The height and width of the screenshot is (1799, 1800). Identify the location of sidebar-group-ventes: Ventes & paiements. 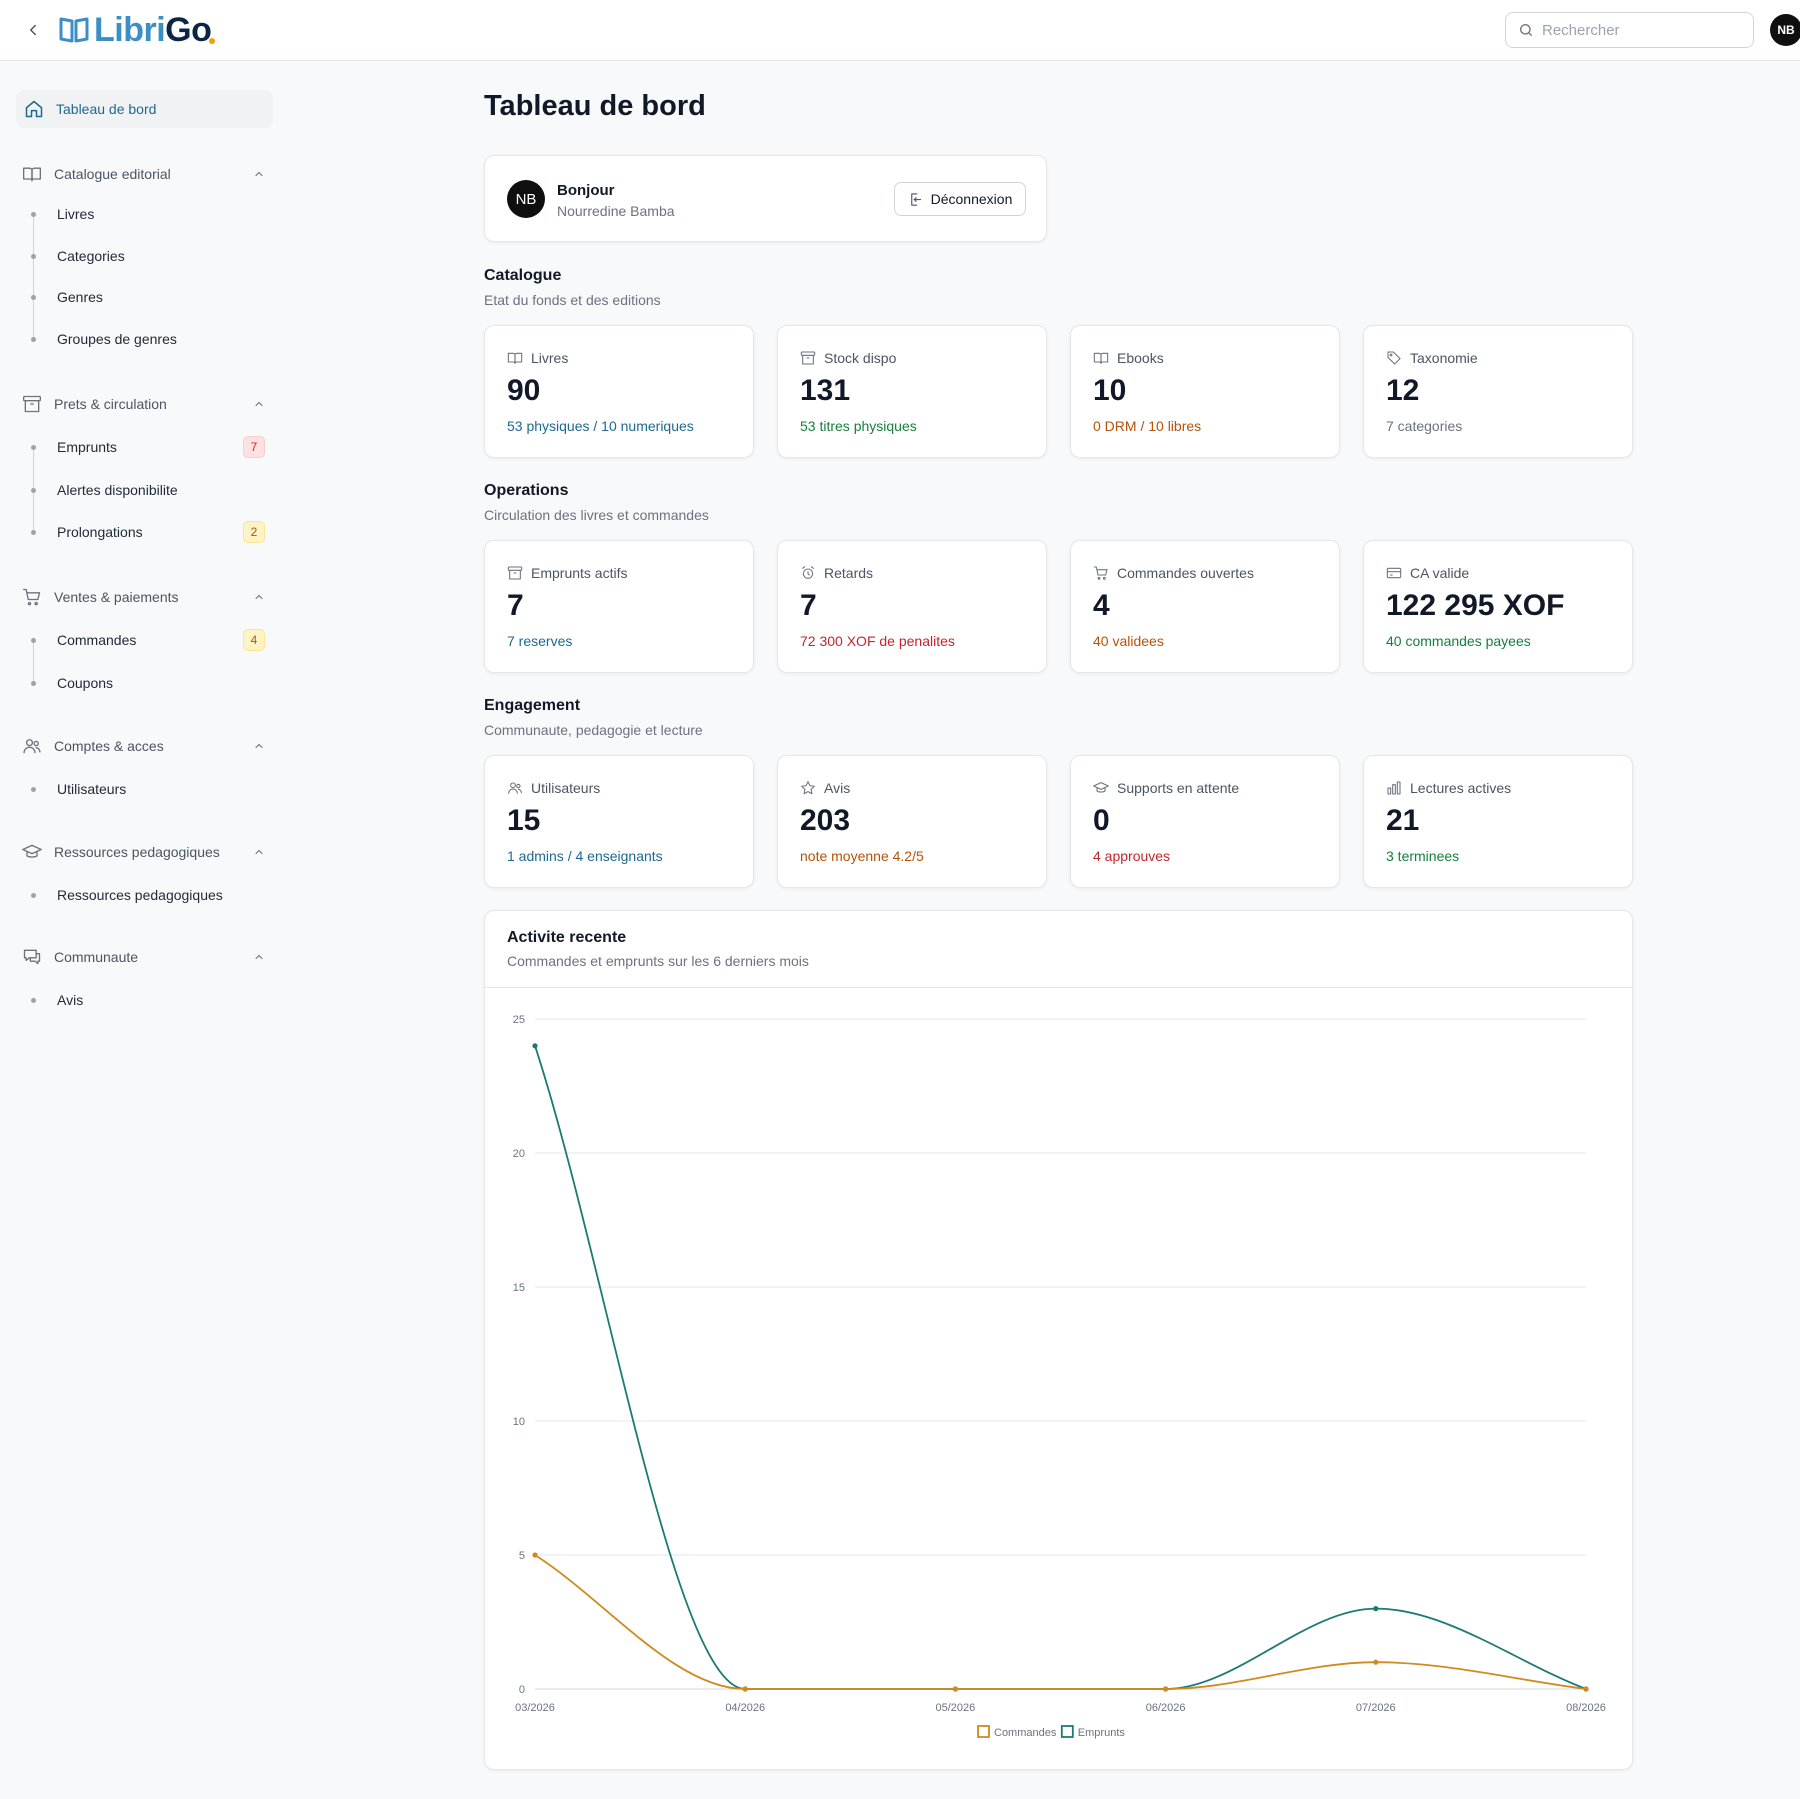
(144, 597).